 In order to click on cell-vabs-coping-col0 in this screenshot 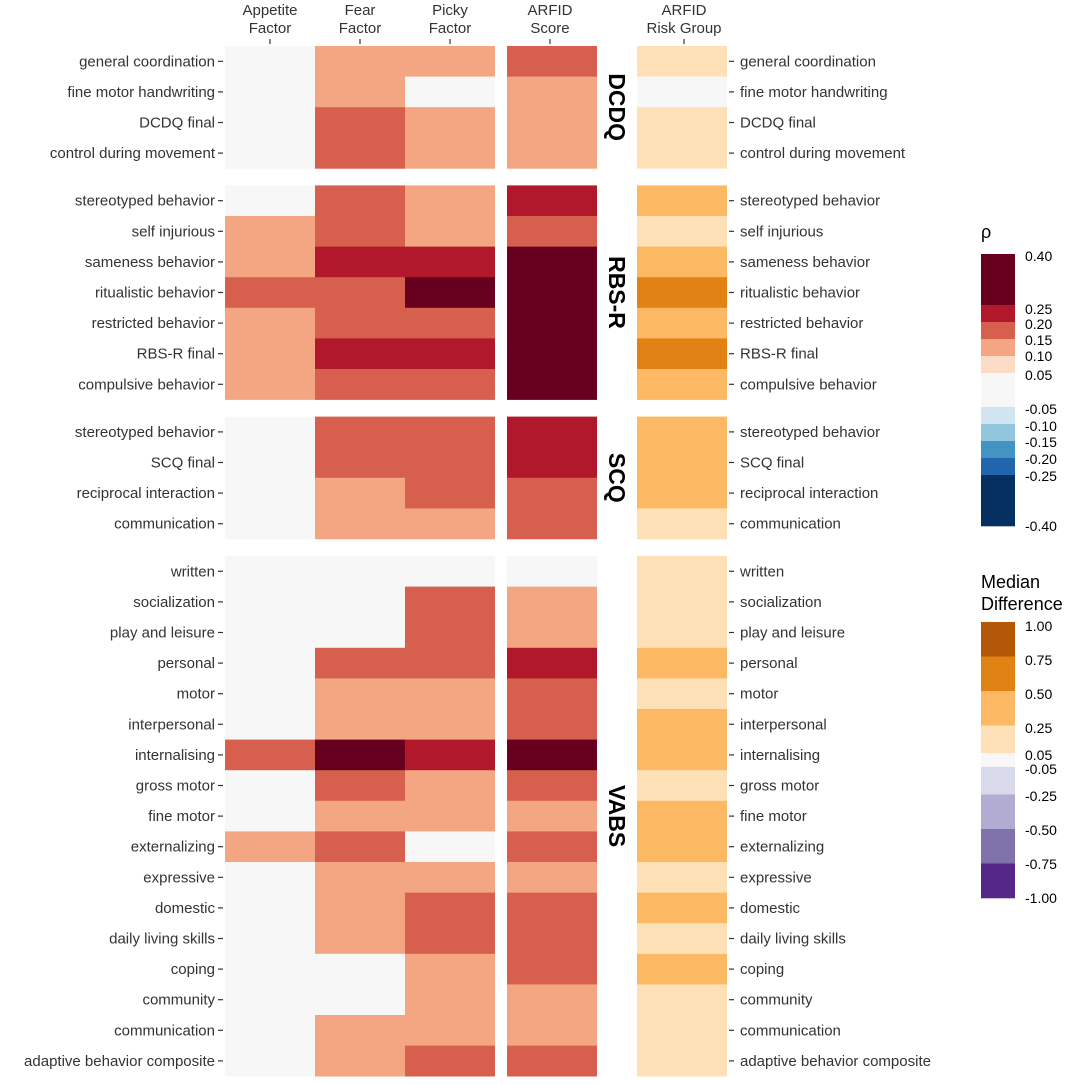, I will do `click(270, 969)`.